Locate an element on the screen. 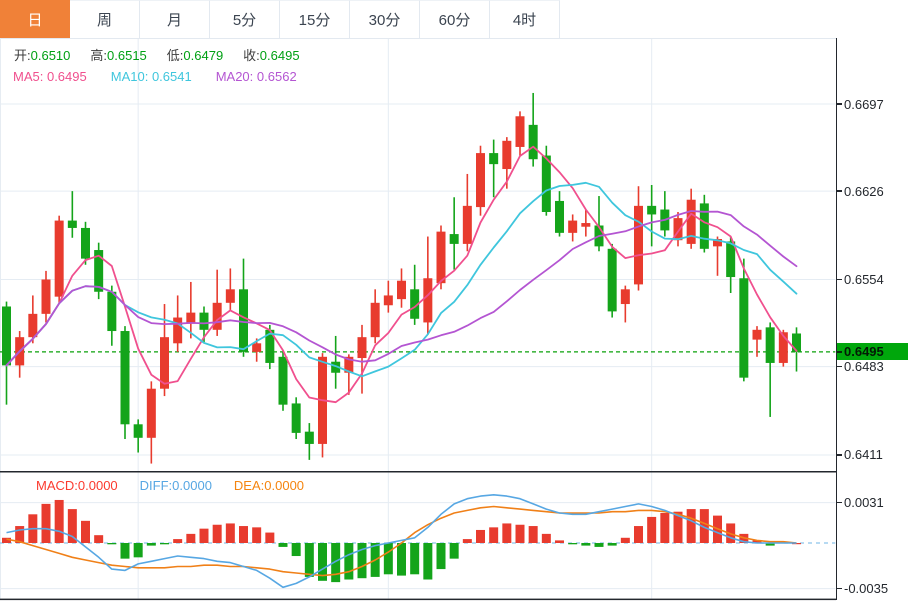 The image size is (909, 603). macd-tick--0.0035: -0.0035 is located at coordinates (862, 589).